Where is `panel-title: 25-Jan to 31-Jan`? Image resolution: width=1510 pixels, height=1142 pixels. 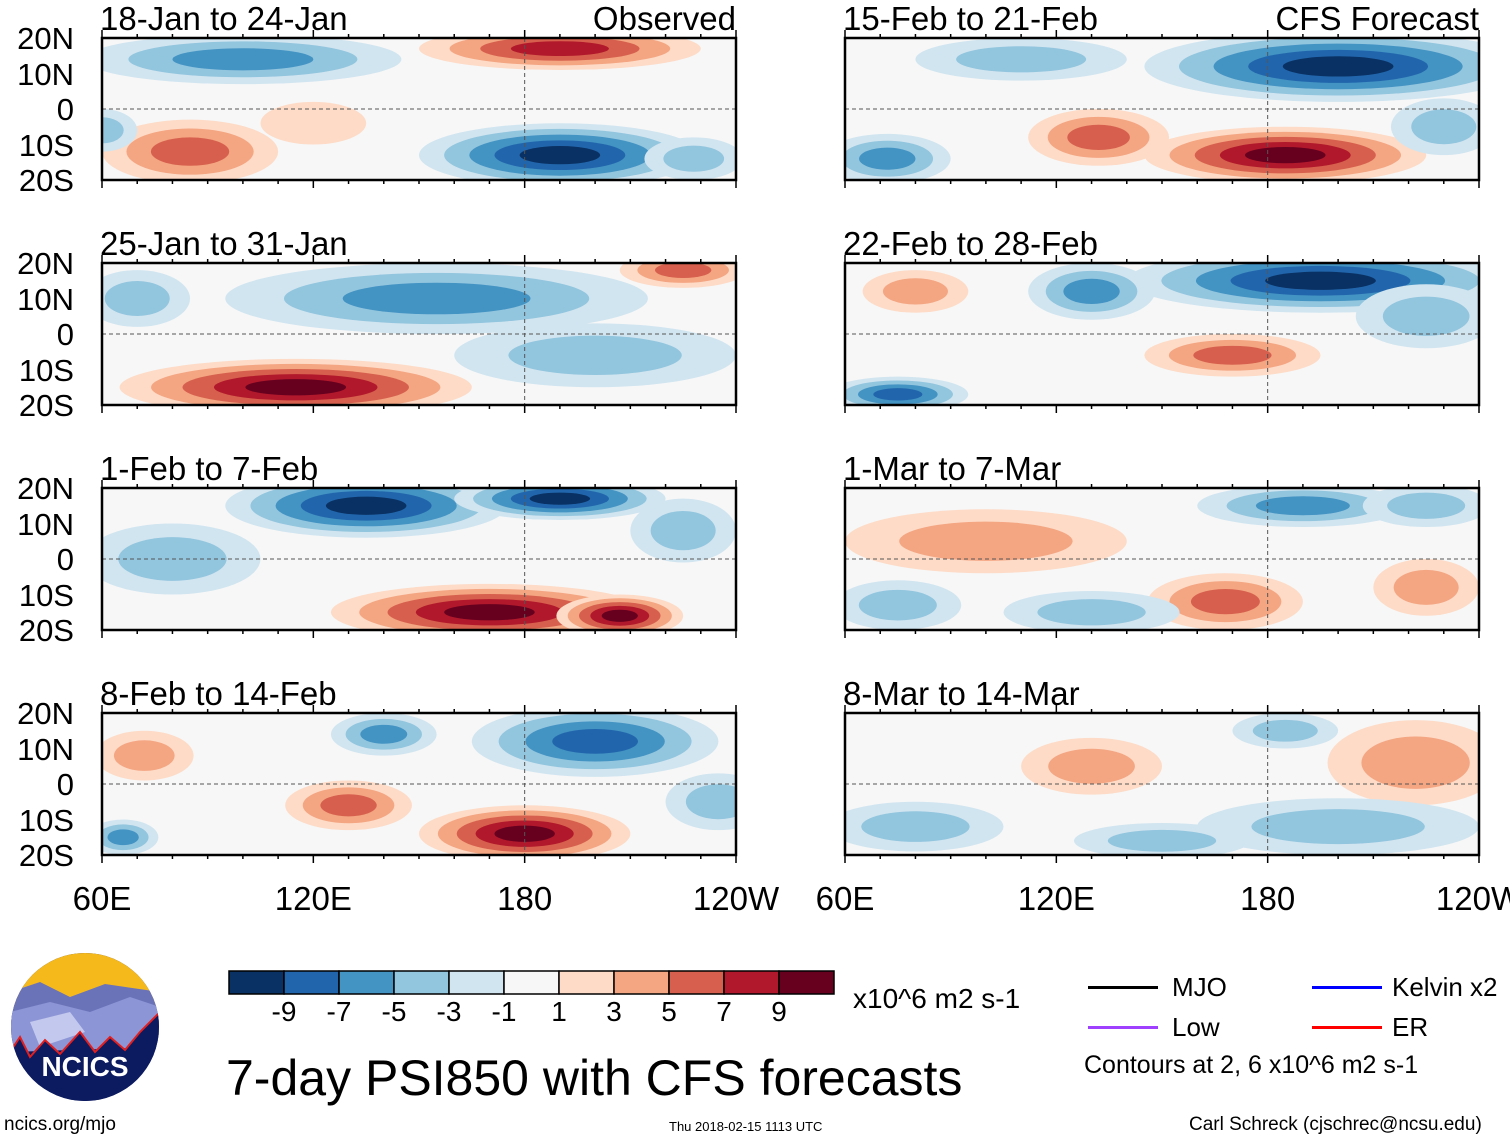 panel-title: 25-Jan to 31-Jan is located at coordinates (224, 243).